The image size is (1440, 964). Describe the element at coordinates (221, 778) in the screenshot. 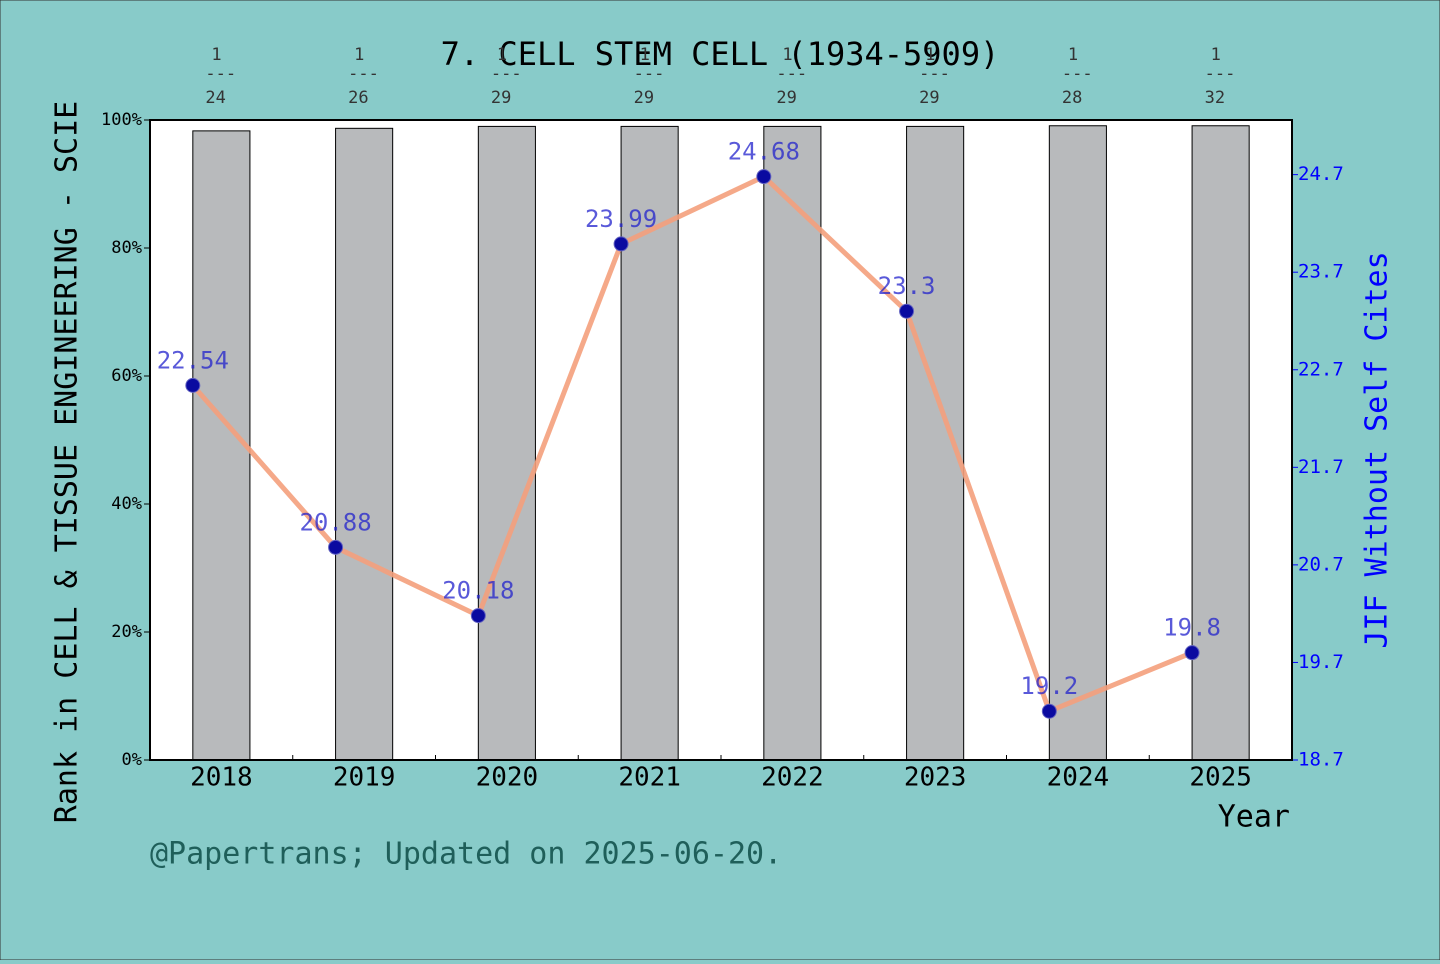

I see `x-tick-label: 2018` at that location.